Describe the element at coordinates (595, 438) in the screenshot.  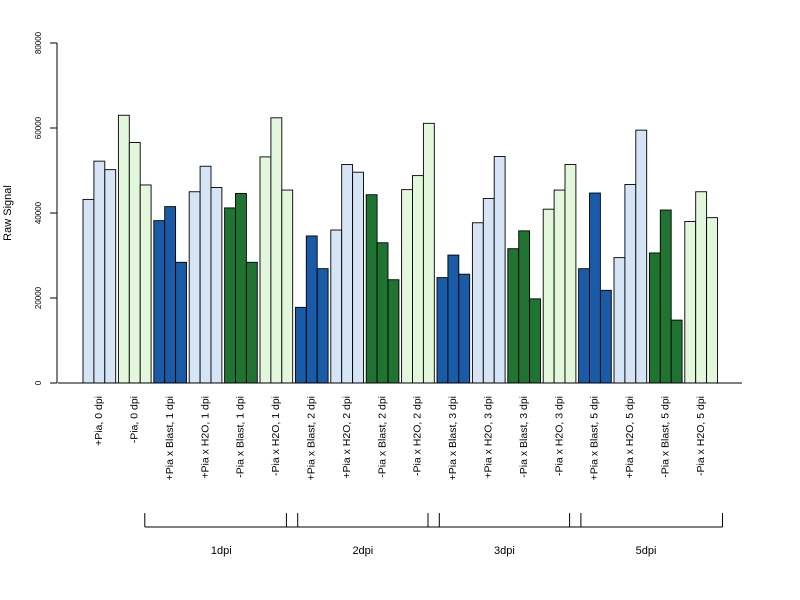
I see `x-tick-label: +Pia x Blast, 5 dpi` at that location.